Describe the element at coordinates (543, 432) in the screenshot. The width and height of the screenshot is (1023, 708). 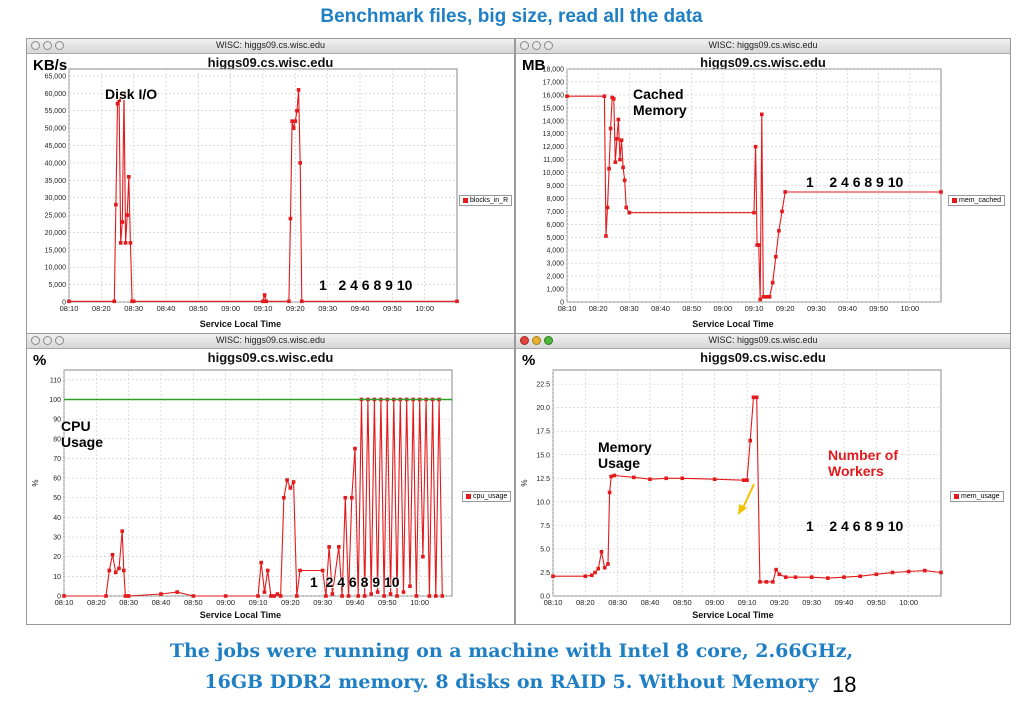
I see `y-tick-label: 17.5` at that location.